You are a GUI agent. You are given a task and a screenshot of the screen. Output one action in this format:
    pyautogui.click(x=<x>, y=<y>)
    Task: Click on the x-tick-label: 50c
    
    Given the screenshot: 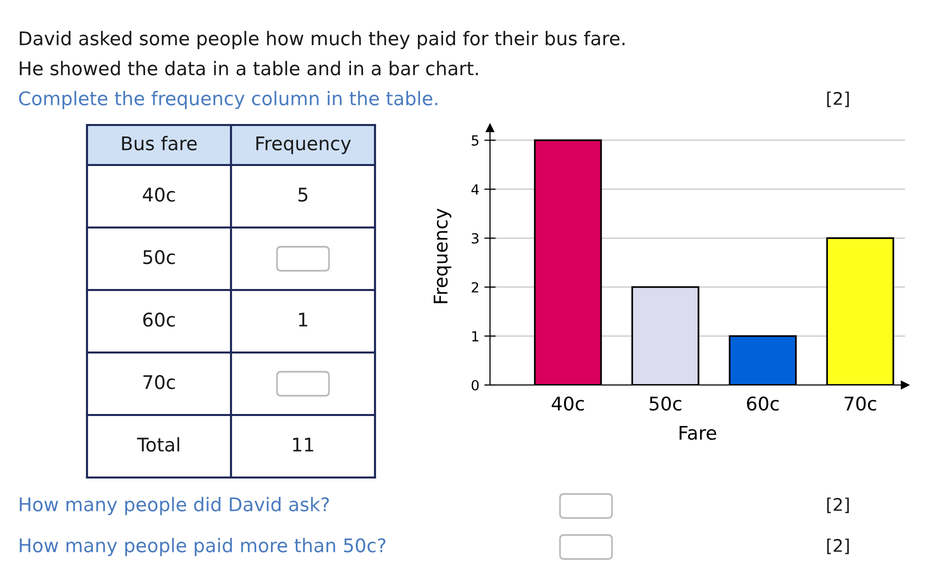 What is the action you would take?
    pyautogui.click(x=666, y=403)
    